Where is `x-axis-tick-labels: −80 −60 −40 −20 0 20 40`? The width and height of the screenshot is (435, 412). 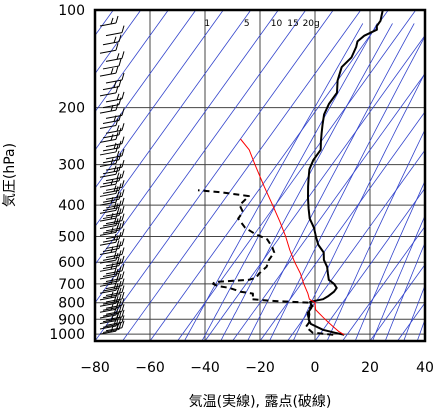 x-axis-tick-labels: −80 −60 −40 −20 0 20 40 is located at coordinates (257, 368).